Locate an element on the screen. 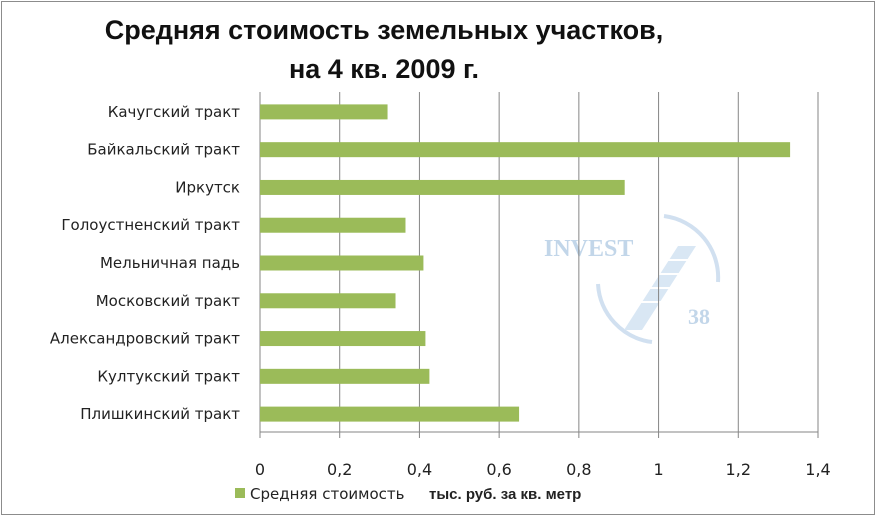  category-label: Плишкинский тракт is located at coordinates (160, 414).